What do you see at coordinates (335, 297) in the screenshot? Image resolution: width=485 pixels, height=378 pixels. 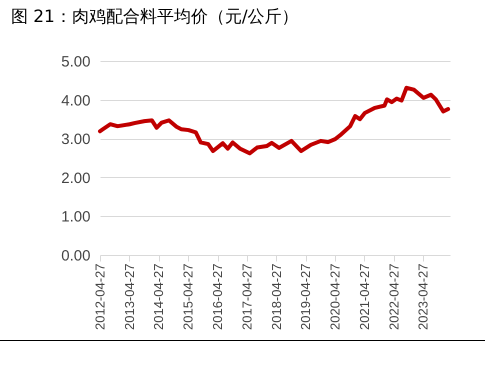 I see `x-tick-label: 2020-04-27` at bounding box center [335, 297].